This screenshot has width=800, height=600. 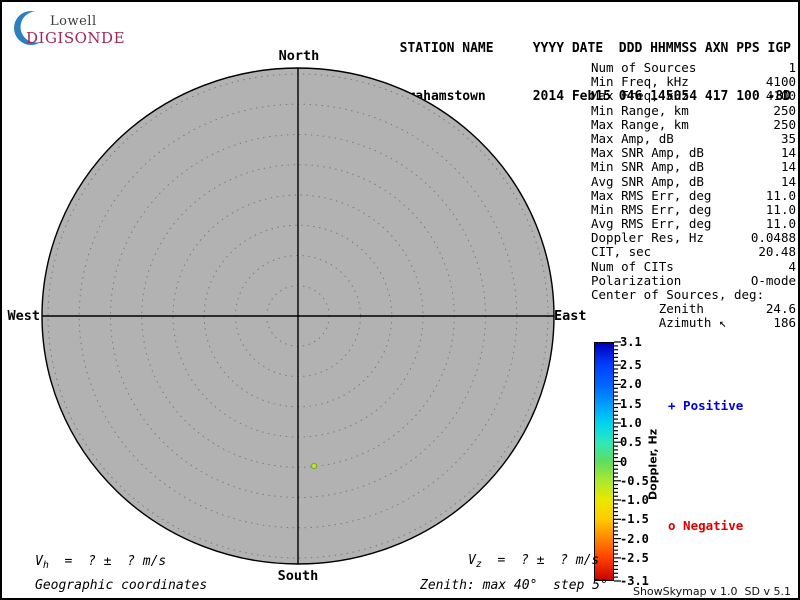 I want to click on param-label: Min Range, km, so click(x=640, y=110).